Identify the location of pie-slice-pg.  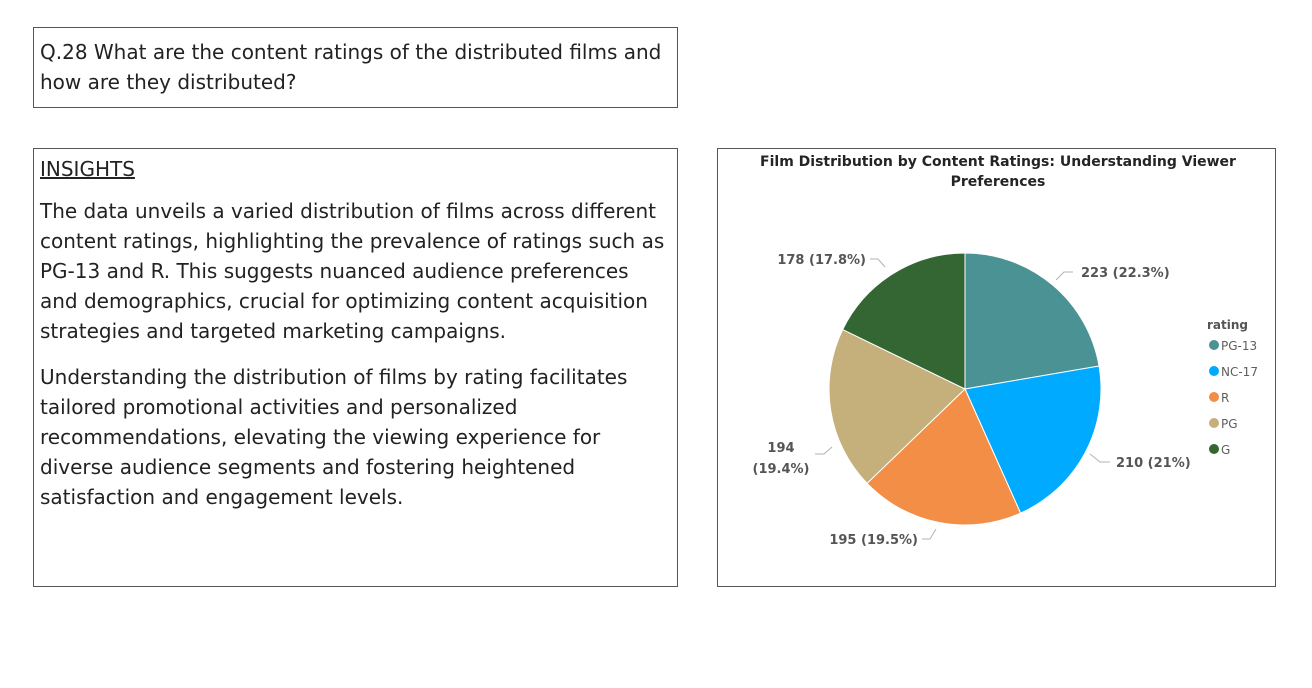
(897, 406).